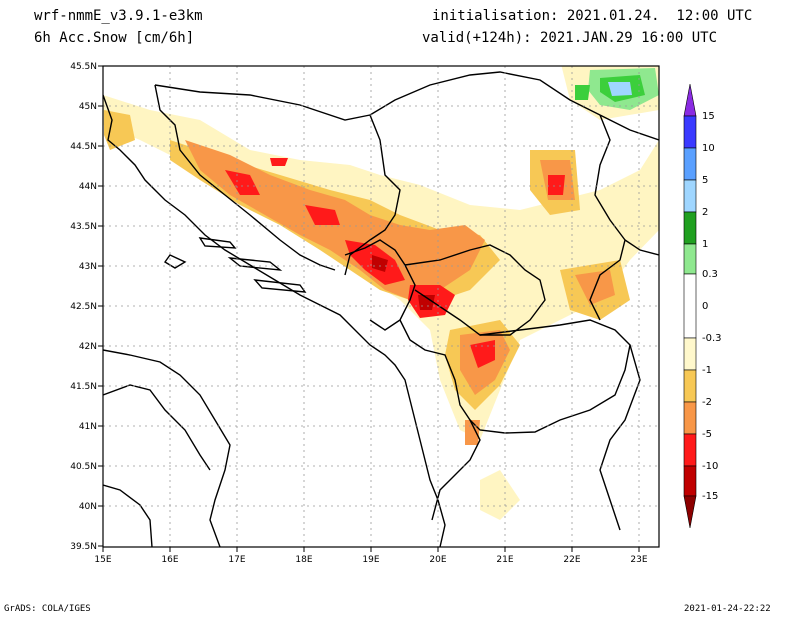  I want to click on lat-label: 43N, so click(88, 267).